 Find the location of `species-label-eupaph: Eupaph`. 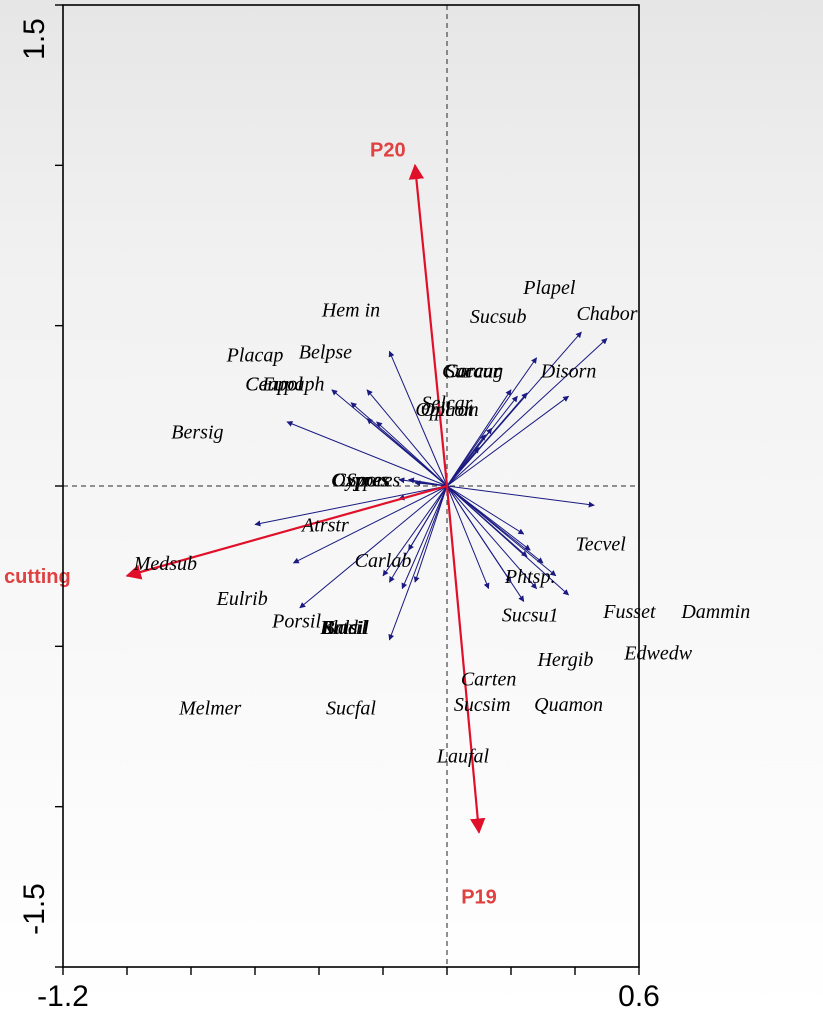

species-label-eupaph: Eupaph is located at coordinates (292, 384).